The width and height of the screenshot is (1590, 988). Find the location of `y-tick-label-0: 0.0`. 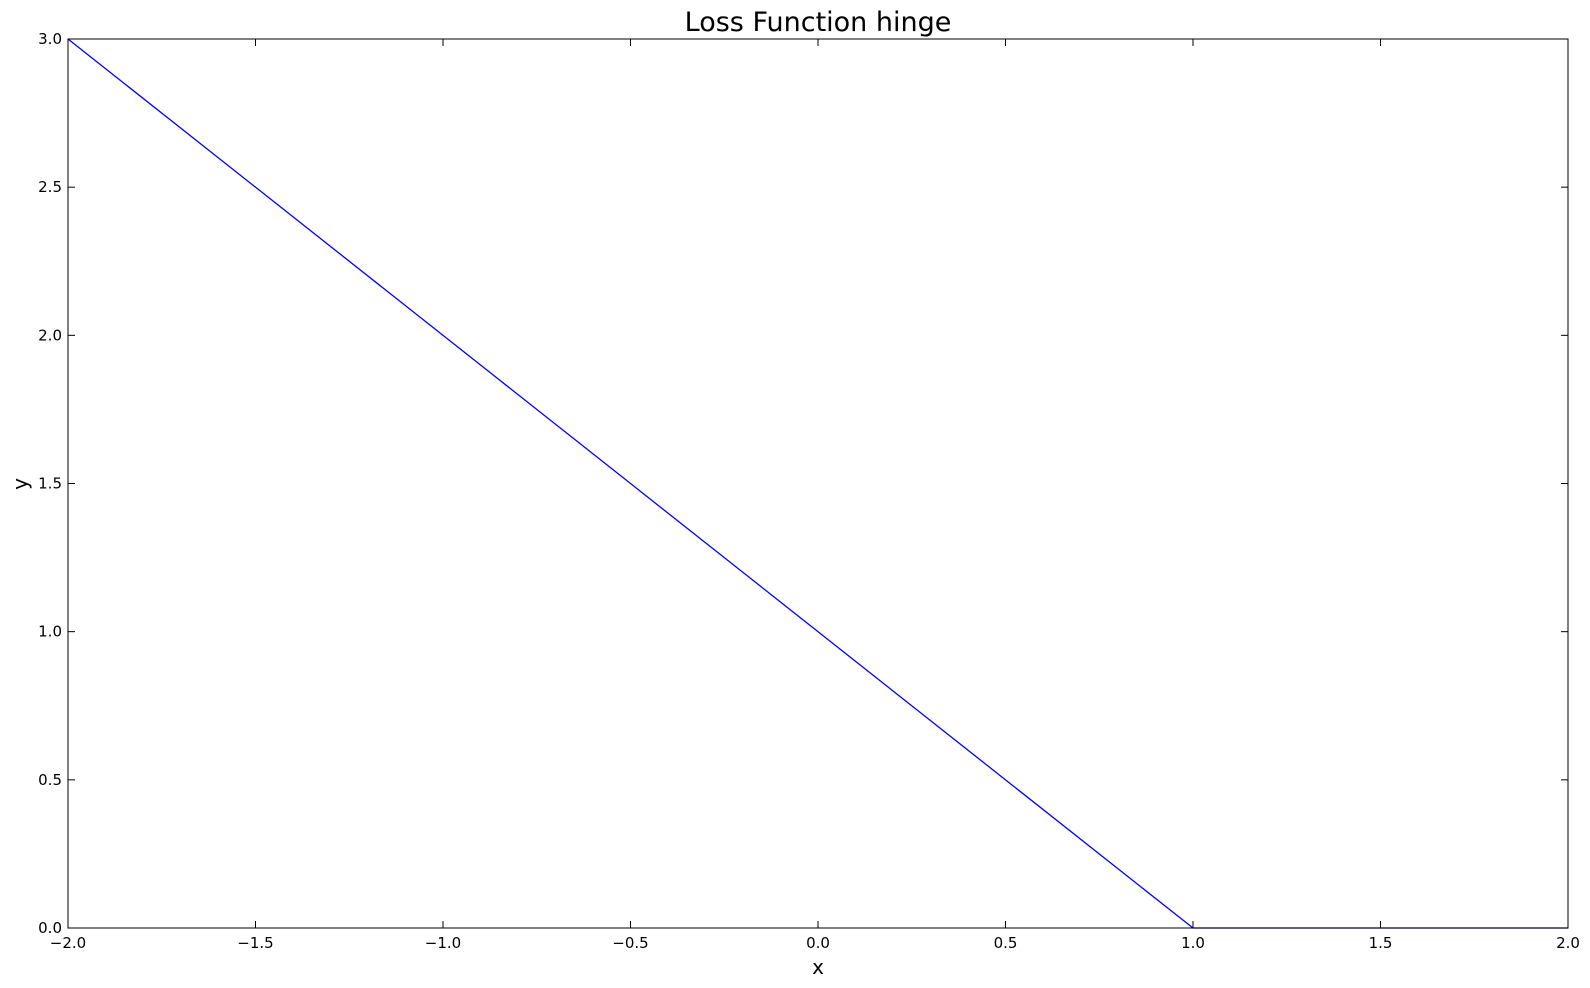

y-tick-label-0: 0.0 is located at coordinates (50, 928).